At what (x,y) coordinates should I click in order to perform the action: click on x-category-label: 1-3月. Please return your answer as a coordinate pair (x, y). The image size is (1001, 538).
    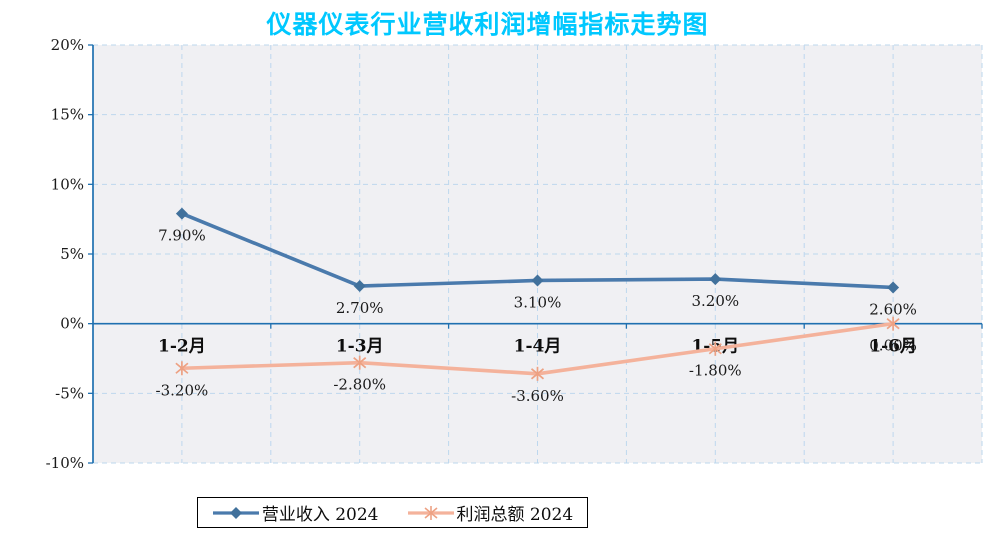
    Looking at the image, I should click on (360, 347).